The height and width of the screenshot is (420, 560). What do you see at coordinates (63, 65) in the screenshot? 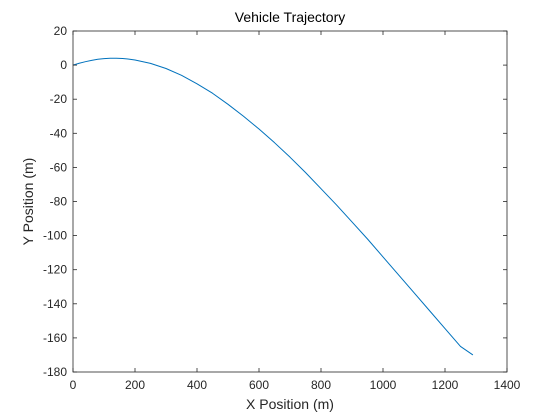
I see `y-tick-label: 0` at bounding box center [63, 65].